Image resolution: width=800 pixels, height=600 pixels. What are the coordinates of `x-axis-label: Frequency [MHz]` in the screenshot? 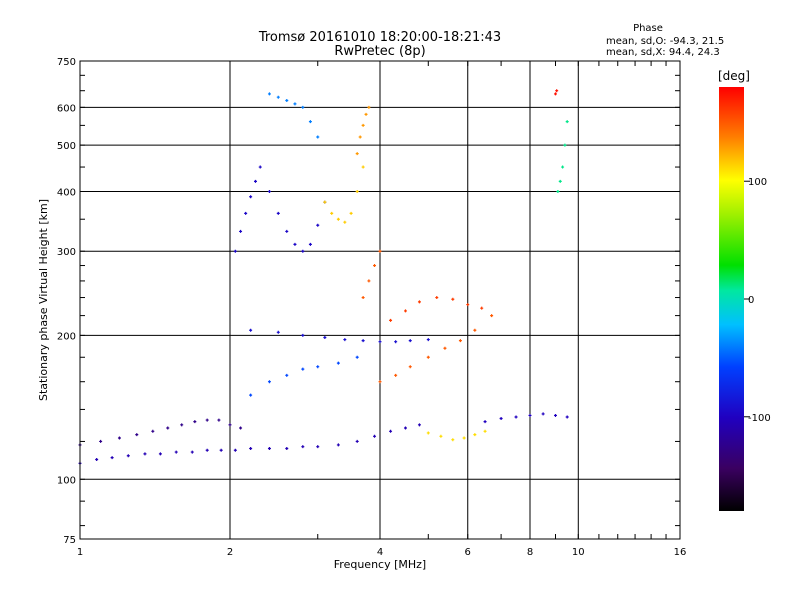 It's located at (380, 564).